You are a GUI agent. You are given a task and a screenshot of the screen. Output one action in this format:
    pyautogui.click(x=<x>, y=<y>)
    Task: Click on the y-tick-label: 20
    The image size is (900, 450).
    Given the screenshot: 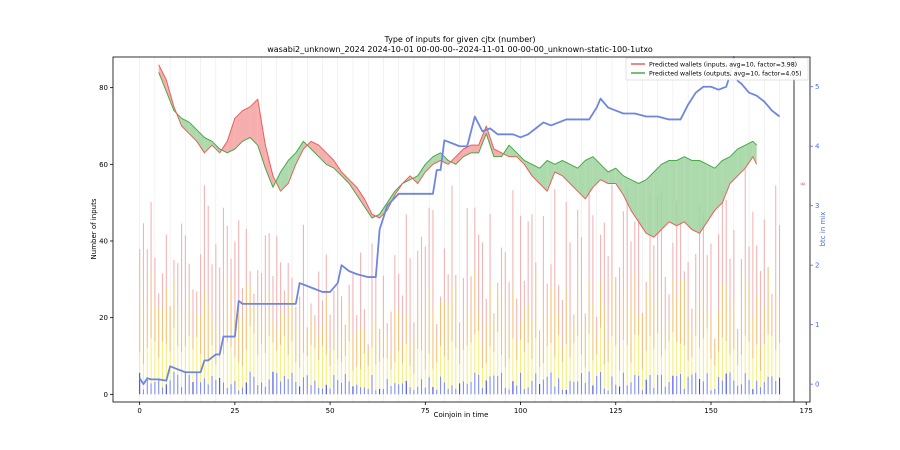 What is the action you would take?
    pyautogui.click(x=103, y=318)
    